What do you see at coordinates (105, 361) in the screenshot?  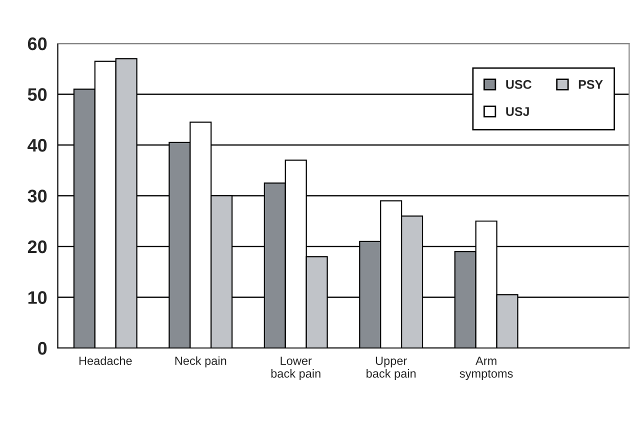 I see `x-tick-label: Headache` at bounding box center [105, 361].